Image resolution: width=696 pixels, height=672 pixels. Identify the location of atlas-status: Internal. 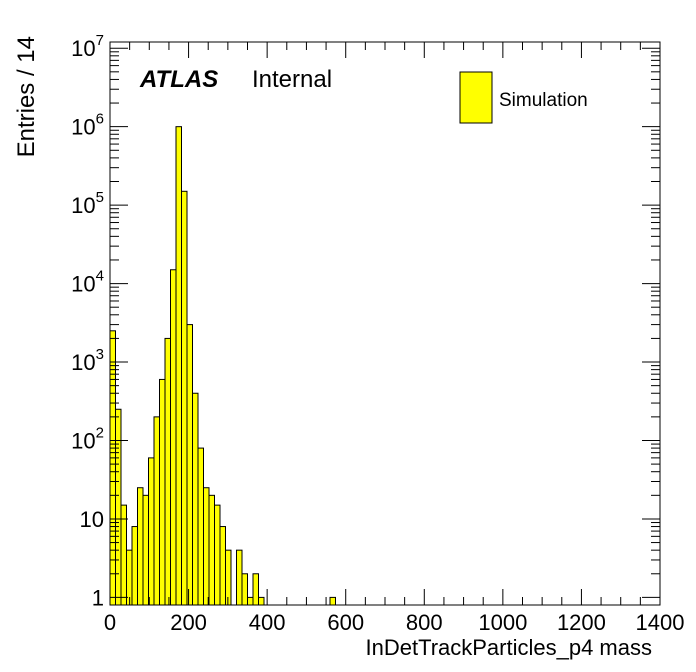
(292, 79).